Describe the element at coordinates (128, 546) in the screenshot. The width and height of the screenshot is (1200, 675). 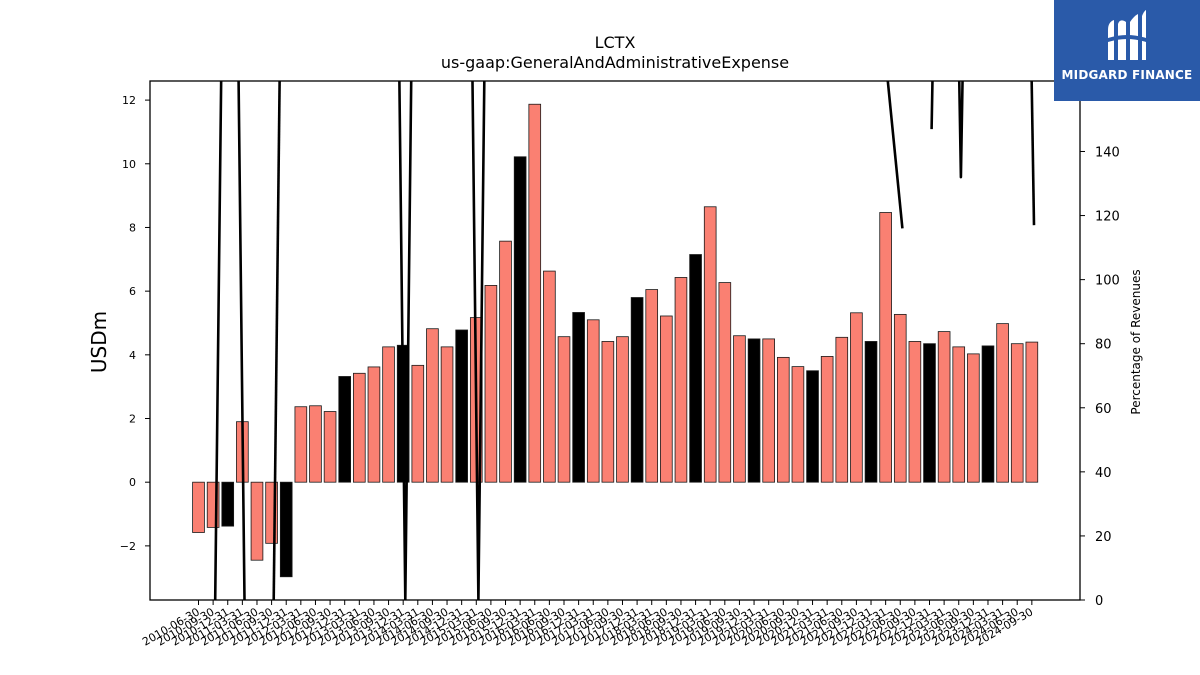
I see `y-tick-label: −2` at that location.